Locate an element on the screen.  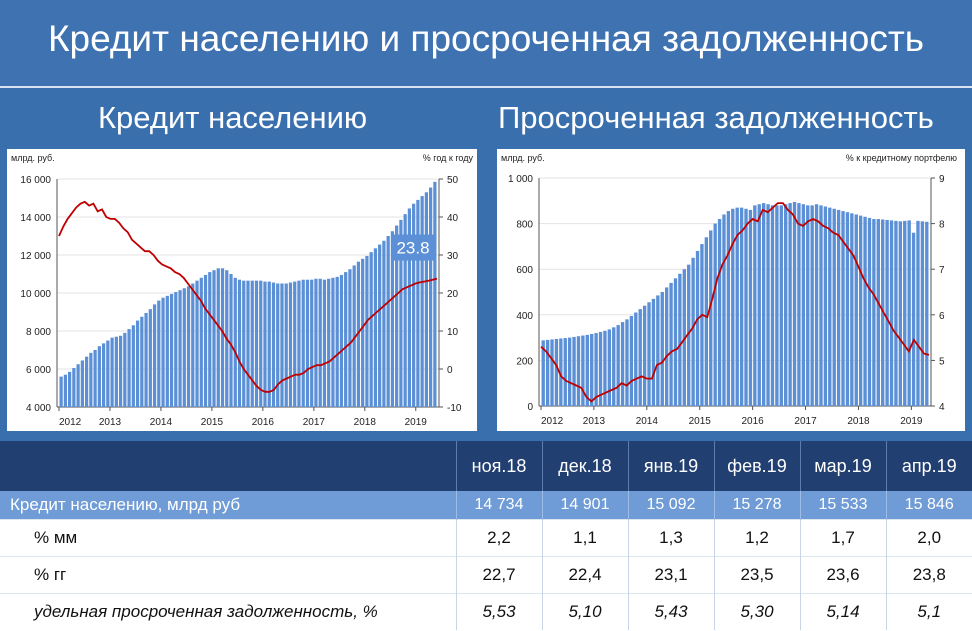
row-label: % гг is located at coordinates (228, 574).